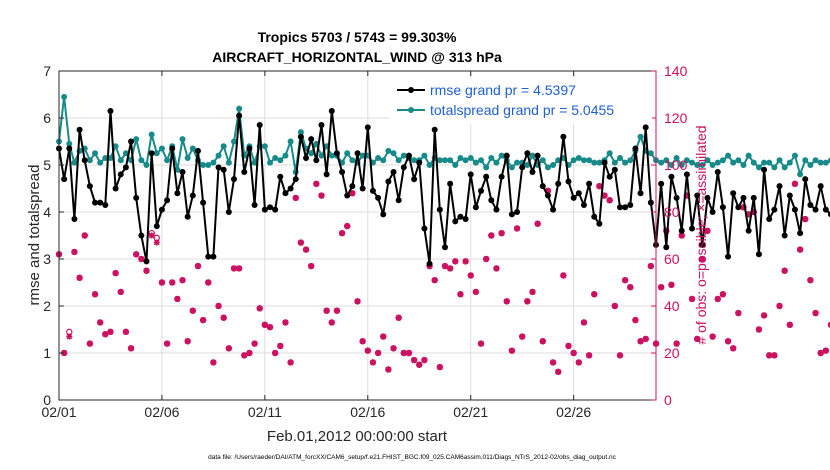 This screenshot has height=470, width=830. I want to click on x-tick-label: 02/21, so click(470, 412).